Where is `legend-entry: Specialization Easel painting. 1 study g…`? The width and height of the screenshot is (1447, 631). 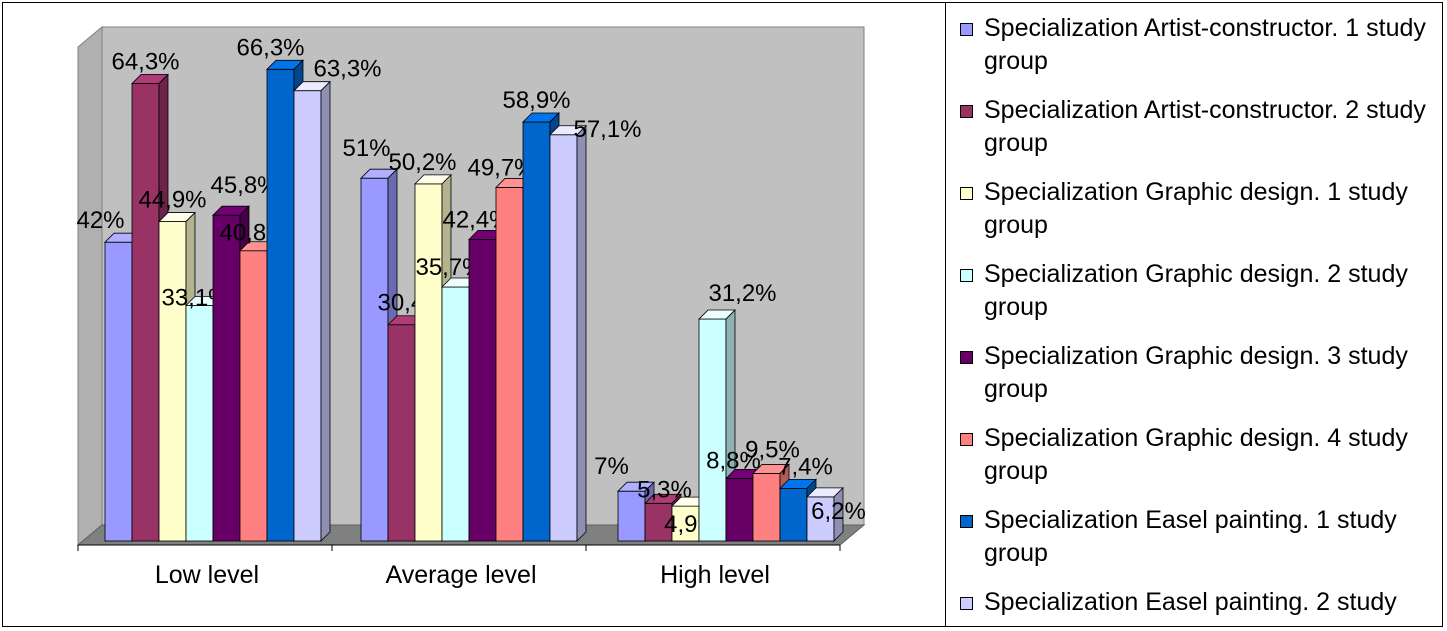
legend-entry: Specialization Easel painting. 1 study g… is located at coordinates (1195, 537).